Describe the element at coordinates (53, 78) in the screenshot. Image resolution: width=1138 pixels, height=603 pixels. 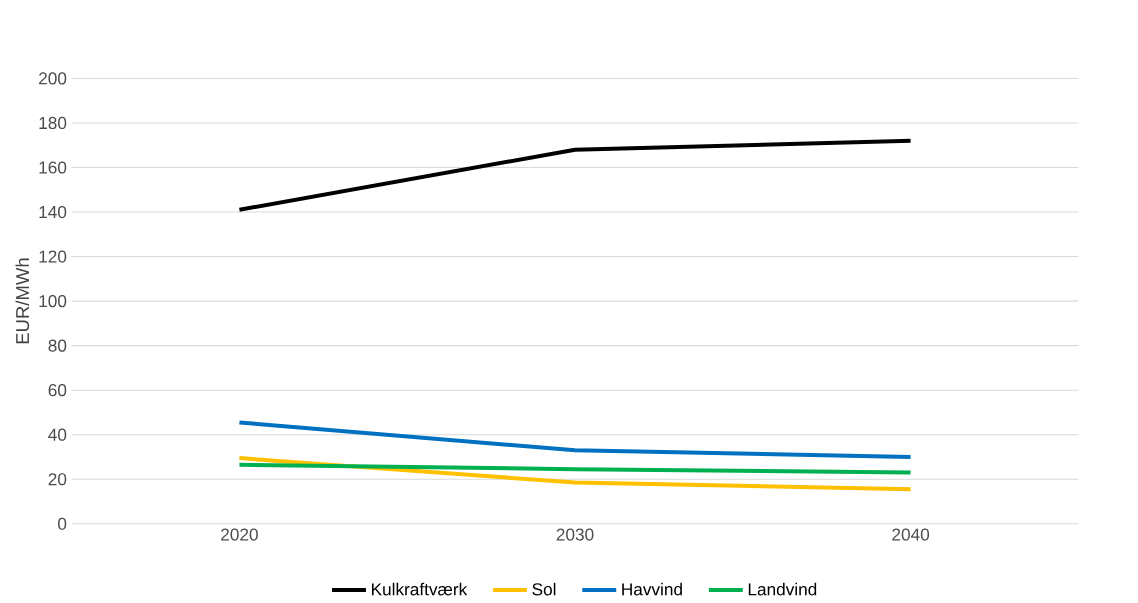
I see `y-tick-label: 200` at that location.